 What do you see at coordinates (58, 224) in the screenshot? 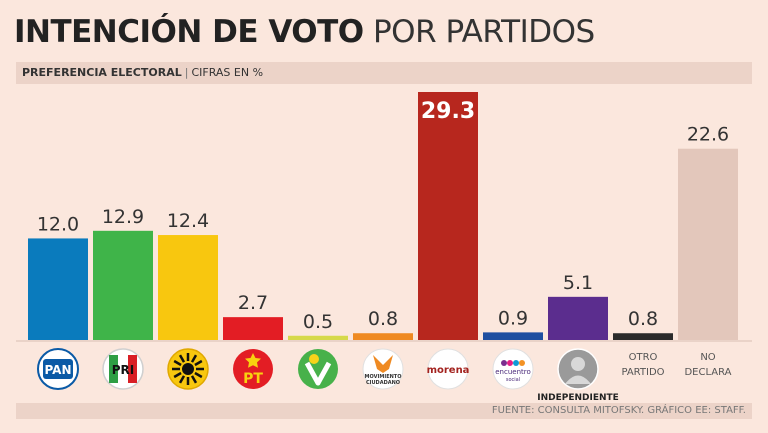
I see `value-label-pan: 12.0` at bounding box center [58, 224].